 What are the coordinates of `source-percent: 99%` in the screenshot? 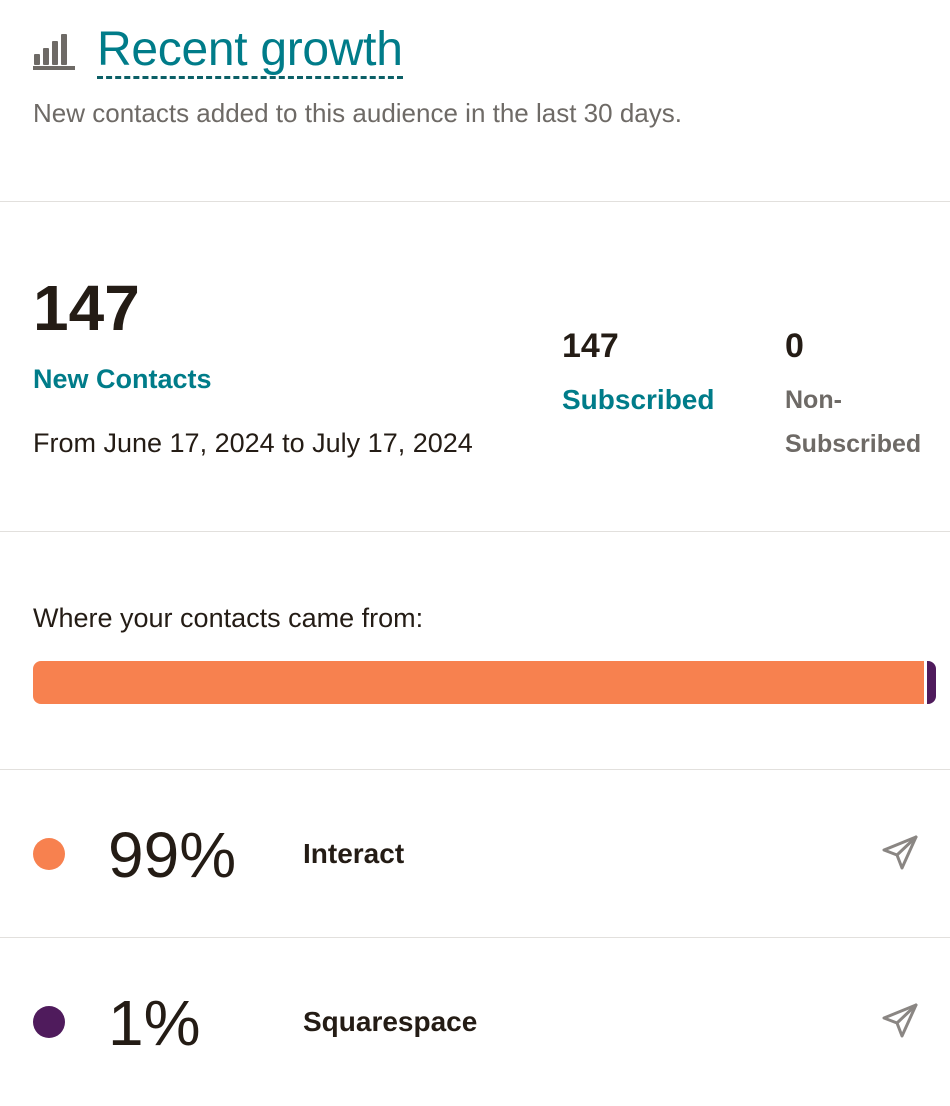 It's located at (172, 855).